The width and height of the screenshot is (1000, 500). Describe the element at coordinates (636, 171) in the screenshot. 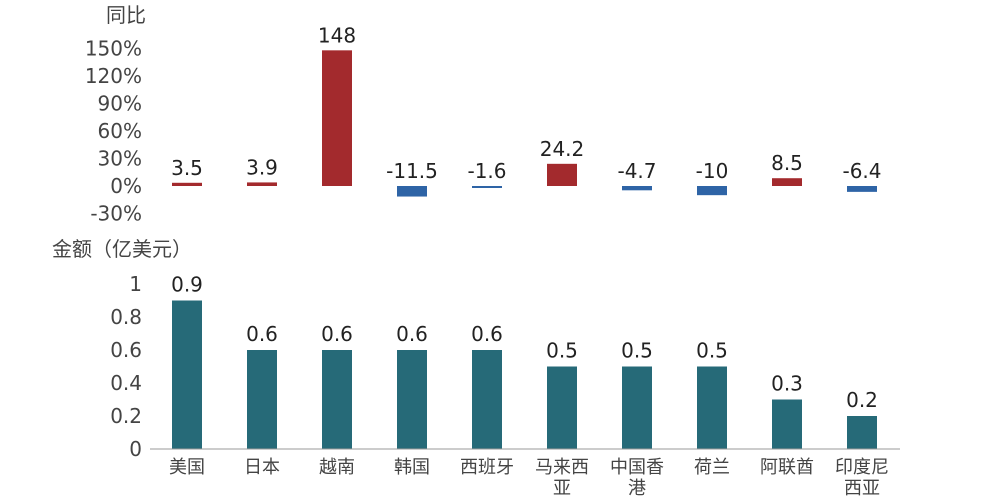

I see `yoy-data-label: -4.7` at that location.